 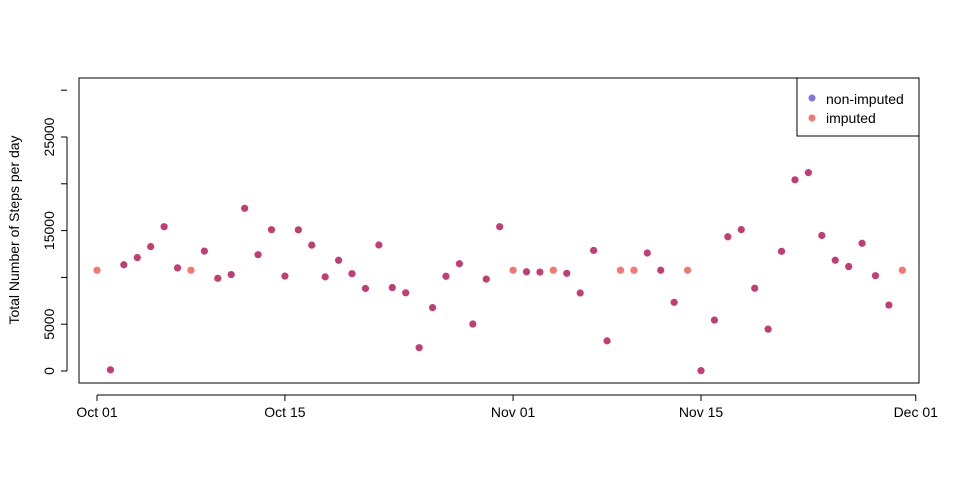 I want to click on y-axis: 0 5000 15000 25000, so click(x=54, y=232).